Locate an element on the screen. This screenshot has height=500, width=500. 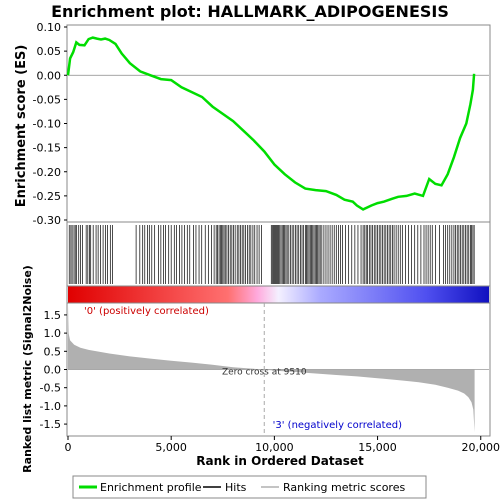
metric-y-tick-label: 1.0 is located at coordinates (53, 333).